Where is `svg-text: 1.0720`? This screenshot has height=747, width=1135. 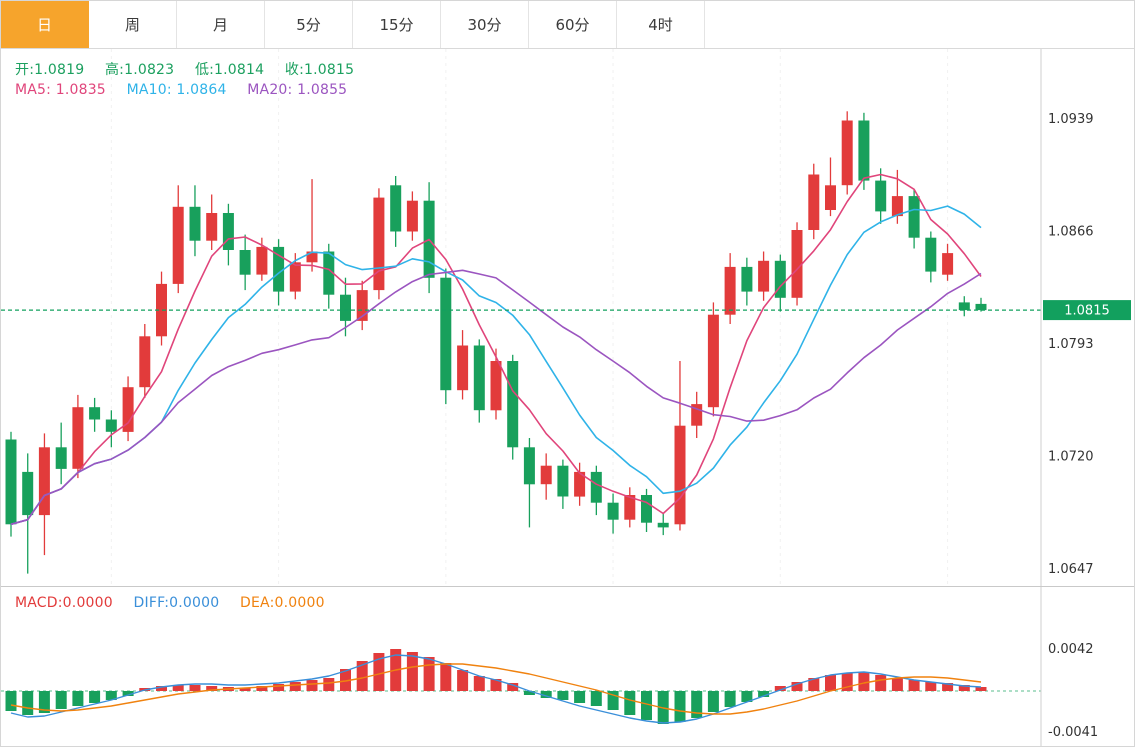
svg-text: 1.0720 is located at coordinates (1071, 457).